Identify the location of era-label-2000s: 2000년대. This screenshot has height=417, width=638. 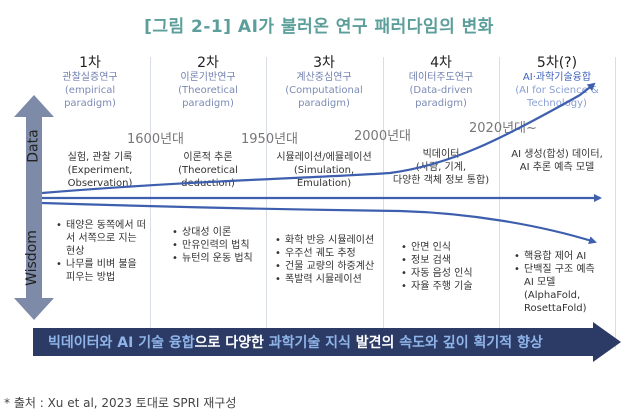
(383, 136).